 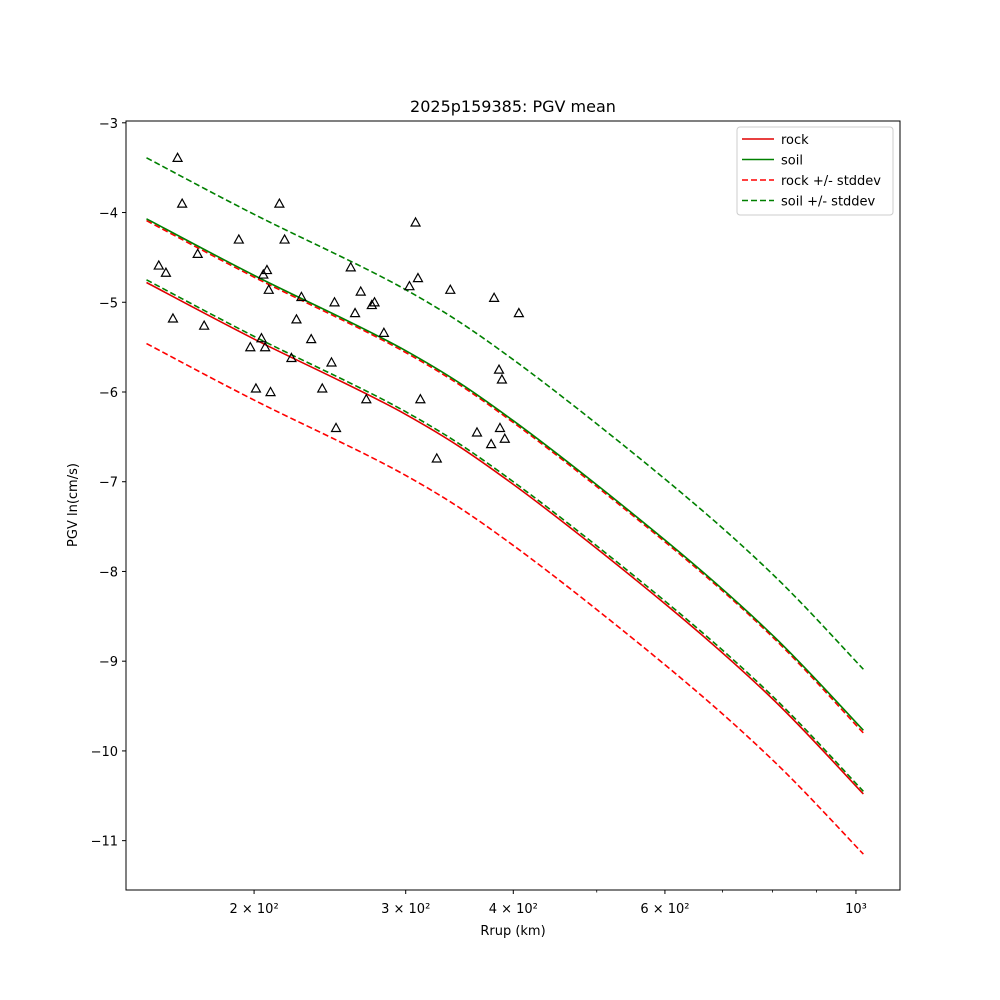 What do you see at coordinates (253, 909) in the screenshot?
I see `x-tick-label: 2 × 10²` at bounding box center [253, 909].